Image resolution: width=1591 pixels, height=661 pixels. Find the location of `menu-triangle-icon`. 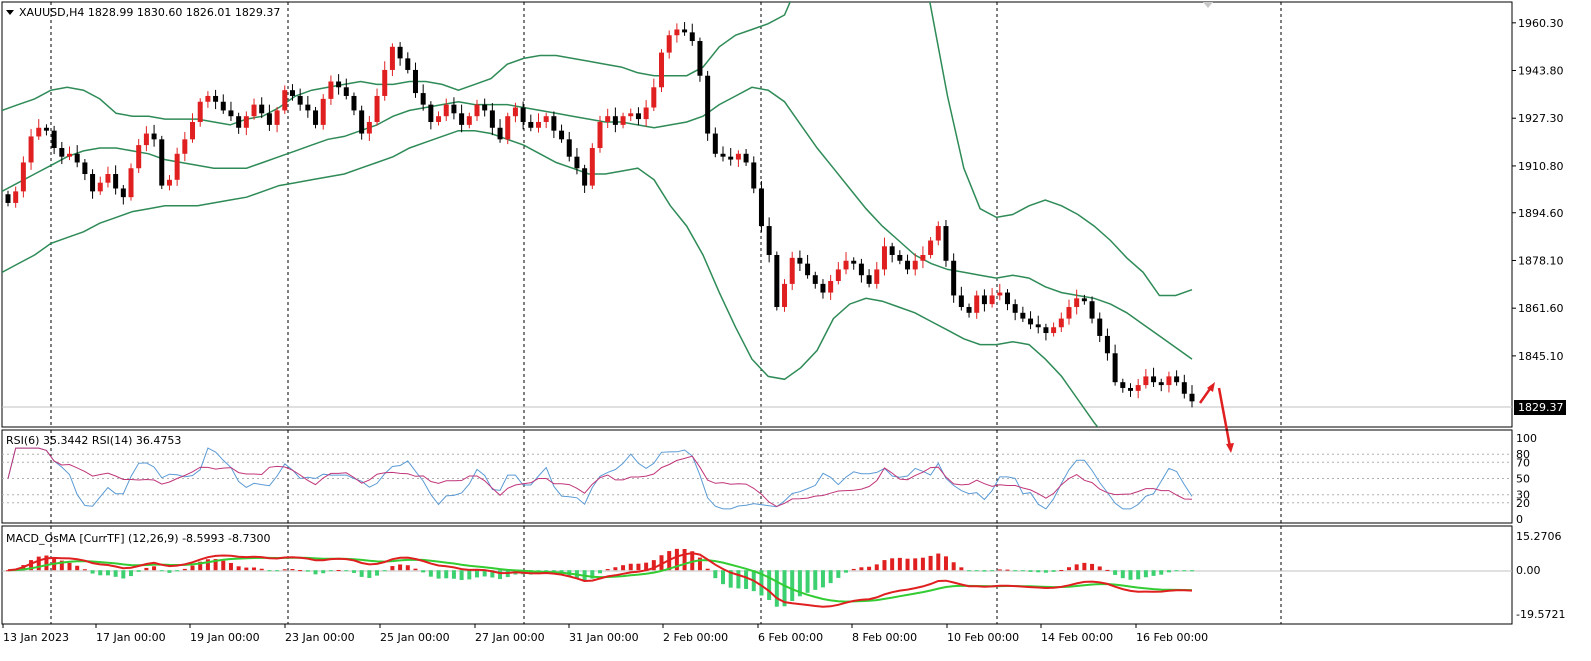

menu-triangle-icon is located at coordinates (10, 12).